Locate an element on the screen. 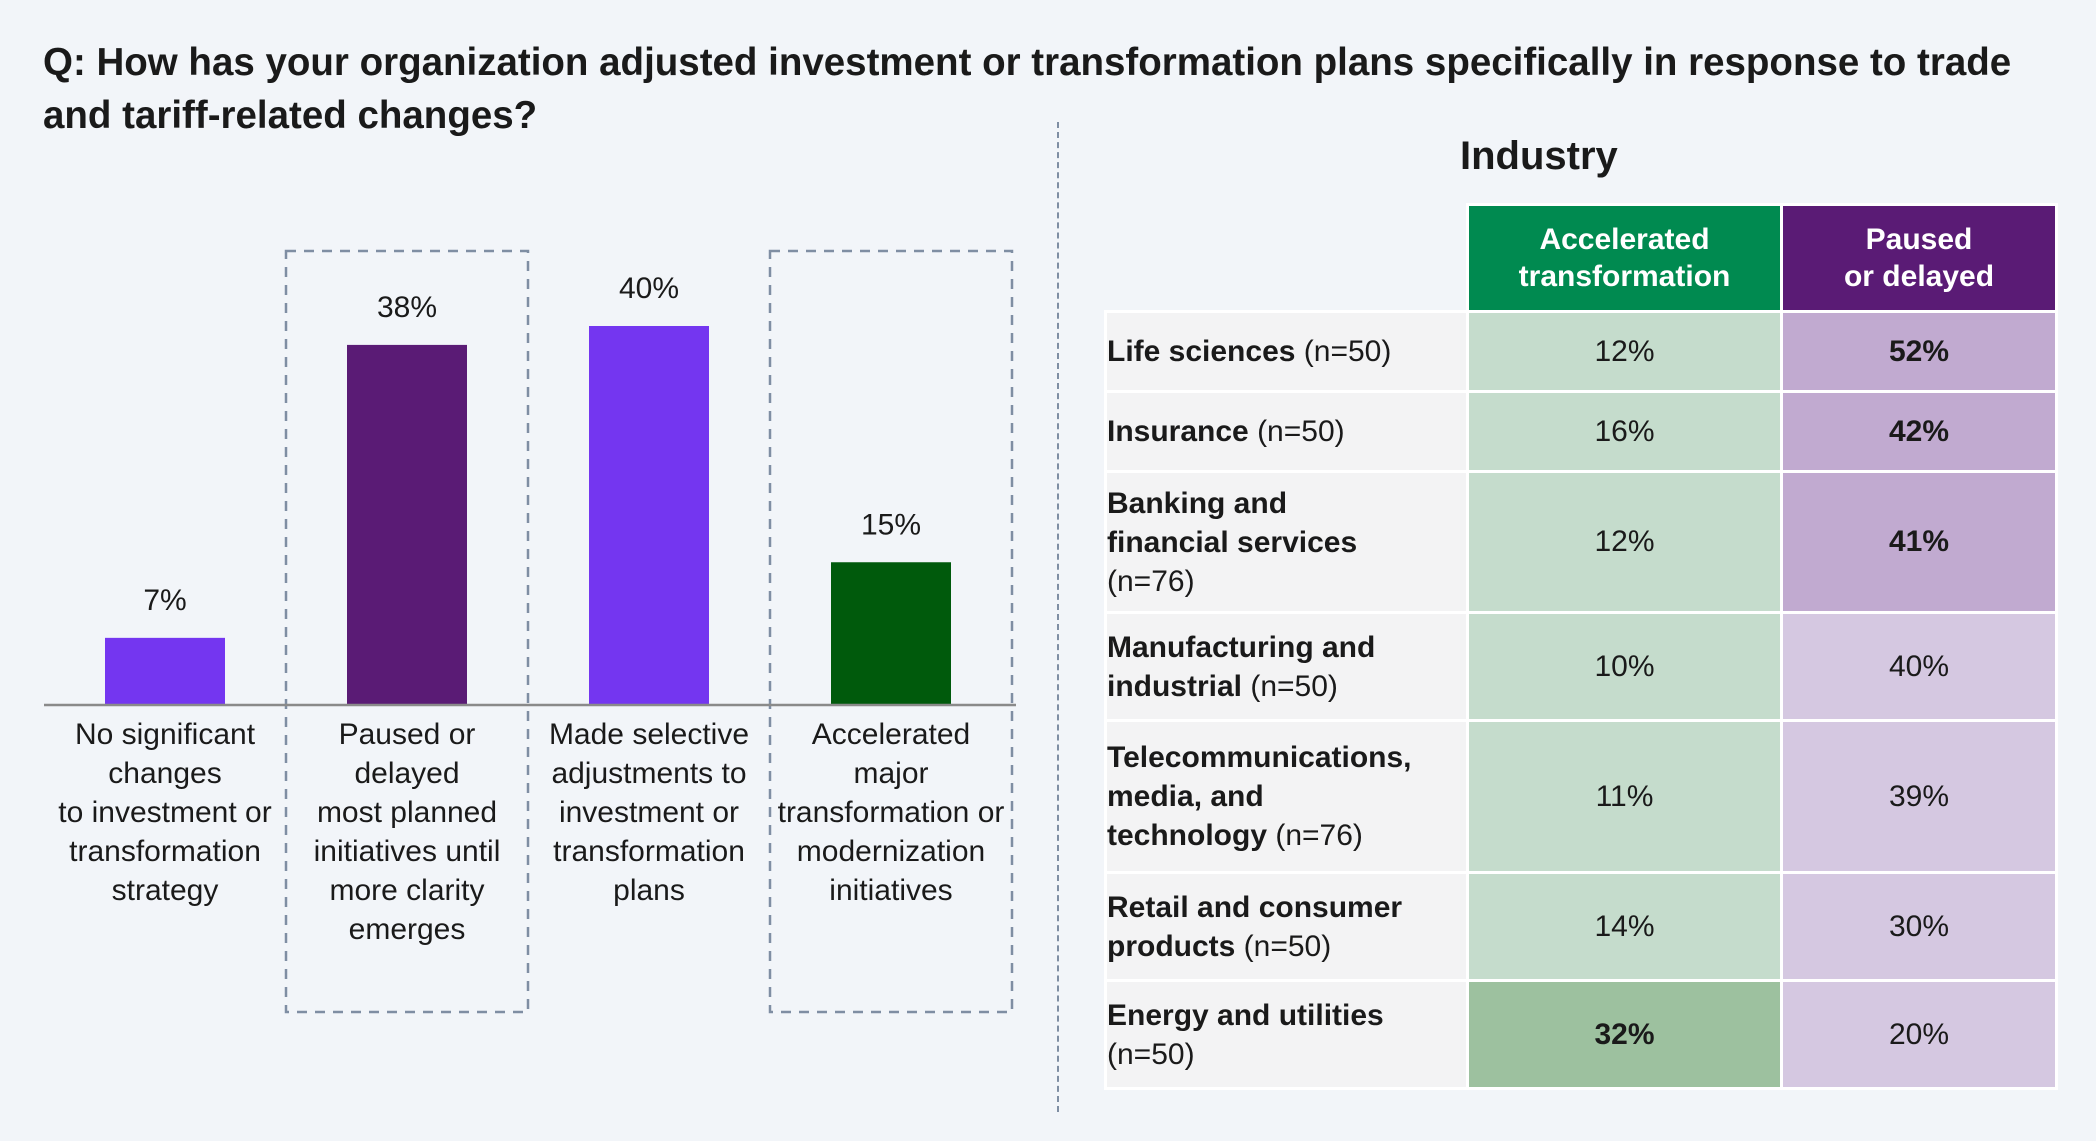 The height and width of the screenshot is (1141, 2096). table-row: Manufacturing and industrial (n=50) 10% 40% is located at coordinates (1581, 666).